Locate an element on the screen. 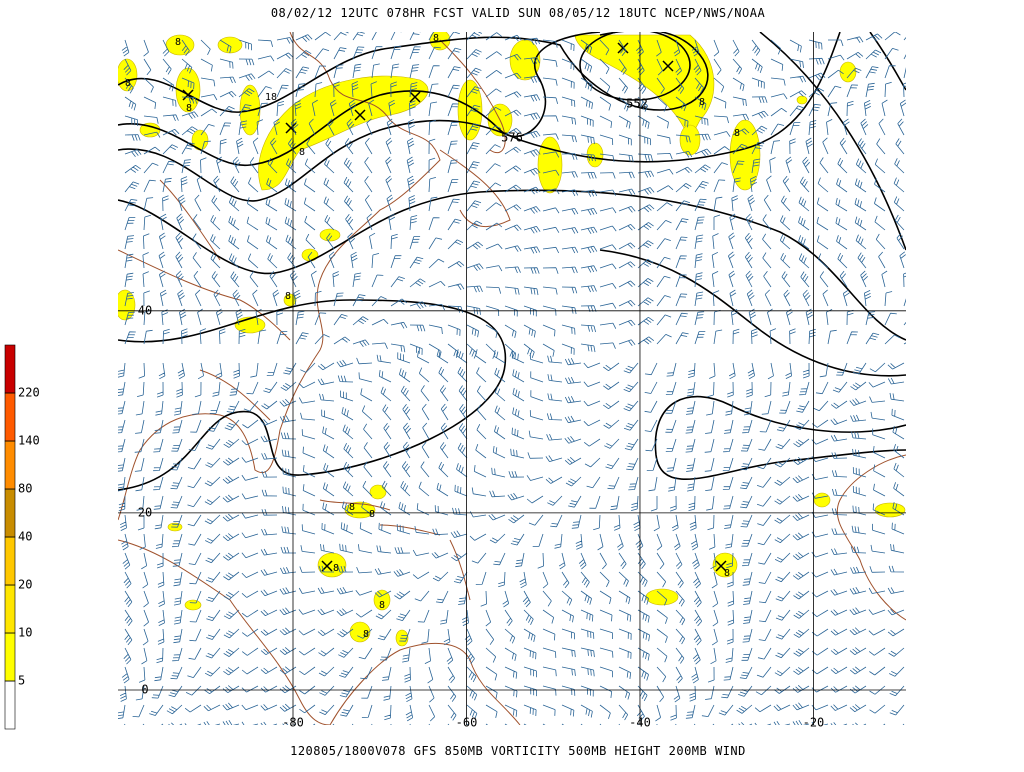  colorbar: 5 10 20 40 80 140 220 is located at coordinates (22, 537).